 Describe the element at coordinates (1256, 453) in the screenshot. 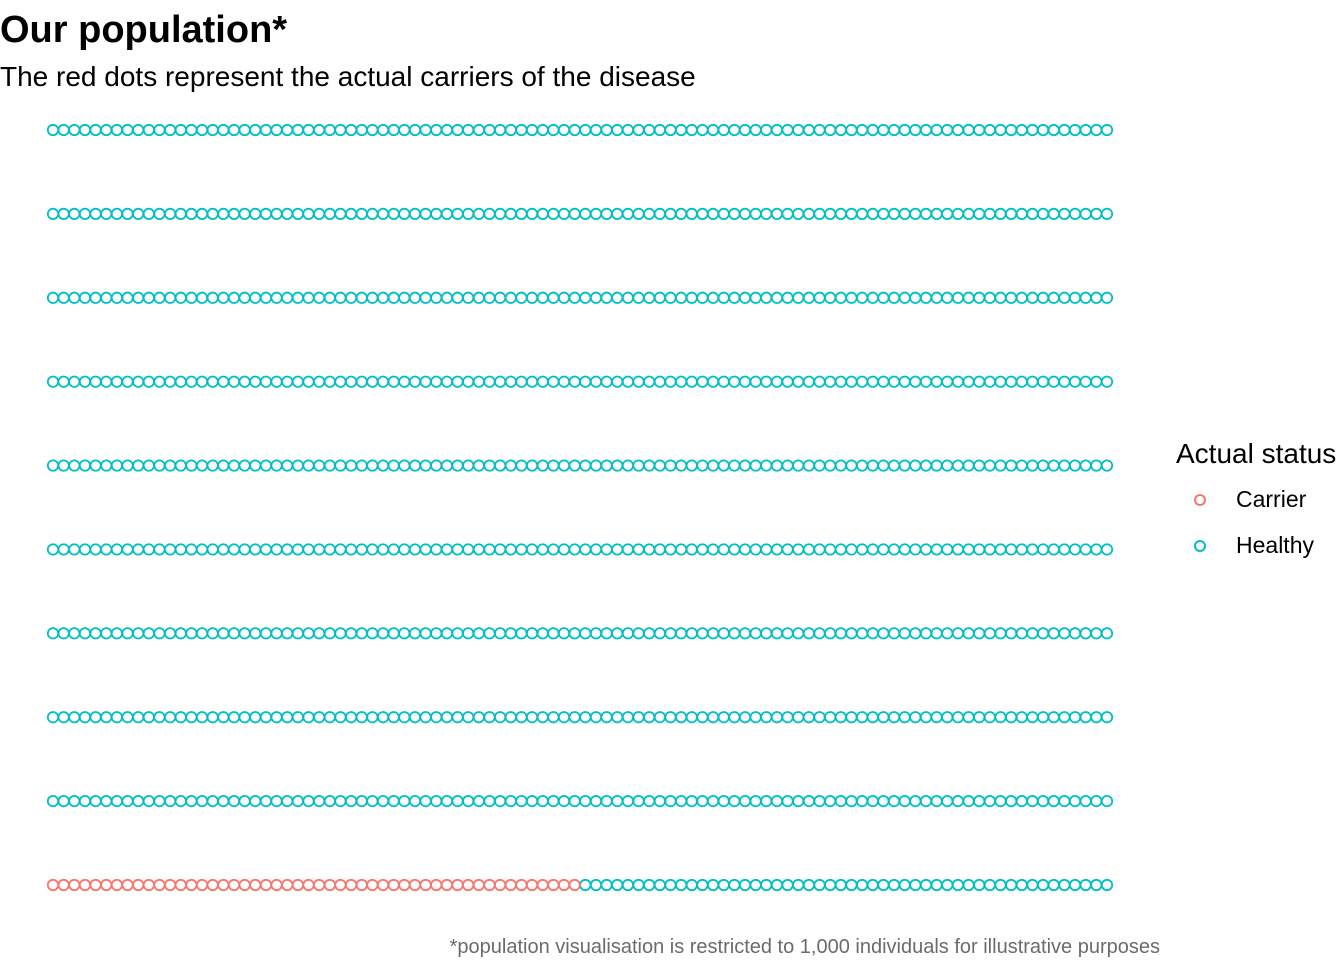

I see `legend-title: Actual status` at that location.